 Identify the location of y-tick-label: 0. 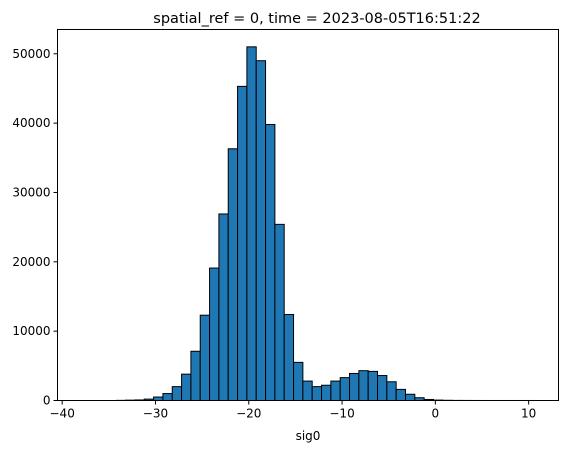
(47, 401).